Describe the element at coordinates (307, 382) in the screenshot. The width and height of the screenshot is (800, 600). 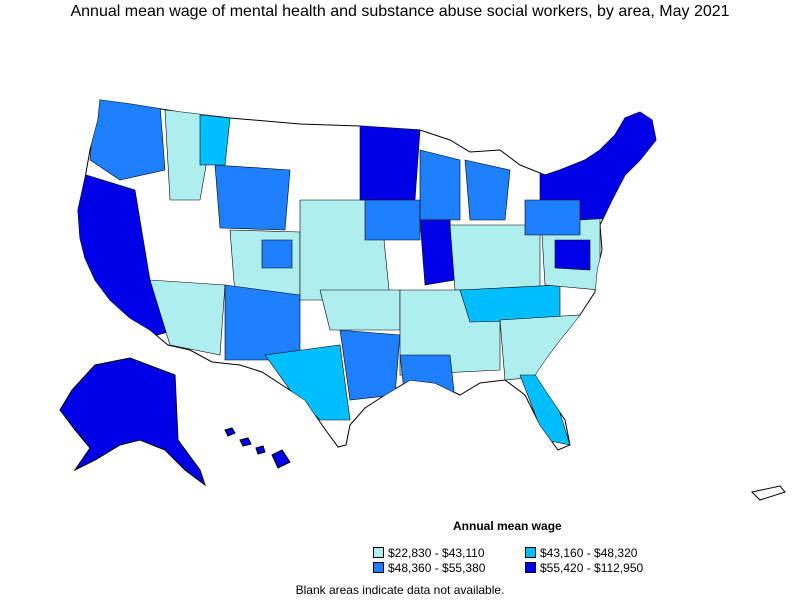
I see `region-texas-west` at that location.